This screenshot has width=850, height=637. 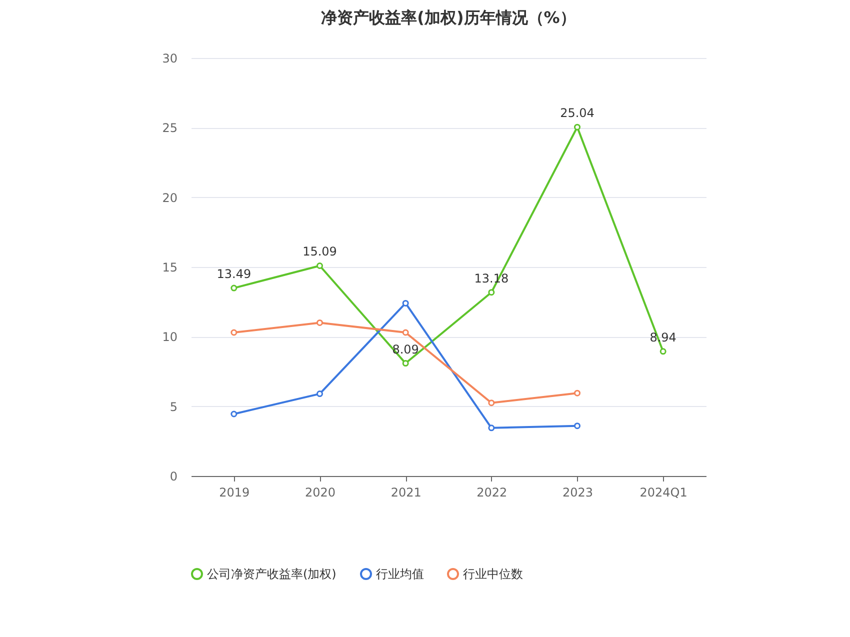 What do you see at coordinates (174, 407) in the screenshot?
I see `y-tick-label: 5` at bounding box center [174, 407].